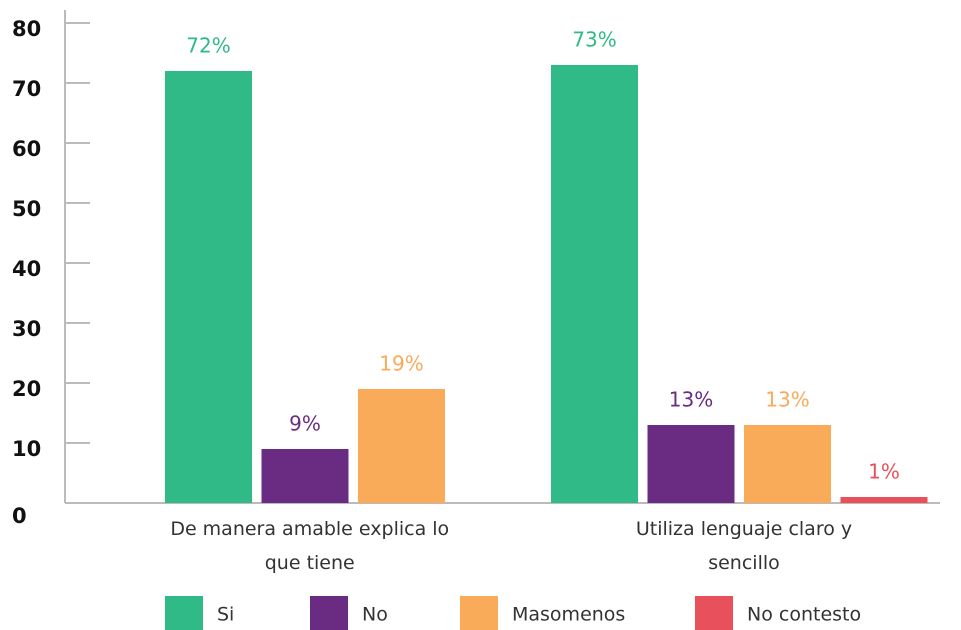 The height and width of the screenshot is (630, 961). Describe the element at coordinates (26, 29) in the screenshot. I see `y-tick-label: 80` at that location.